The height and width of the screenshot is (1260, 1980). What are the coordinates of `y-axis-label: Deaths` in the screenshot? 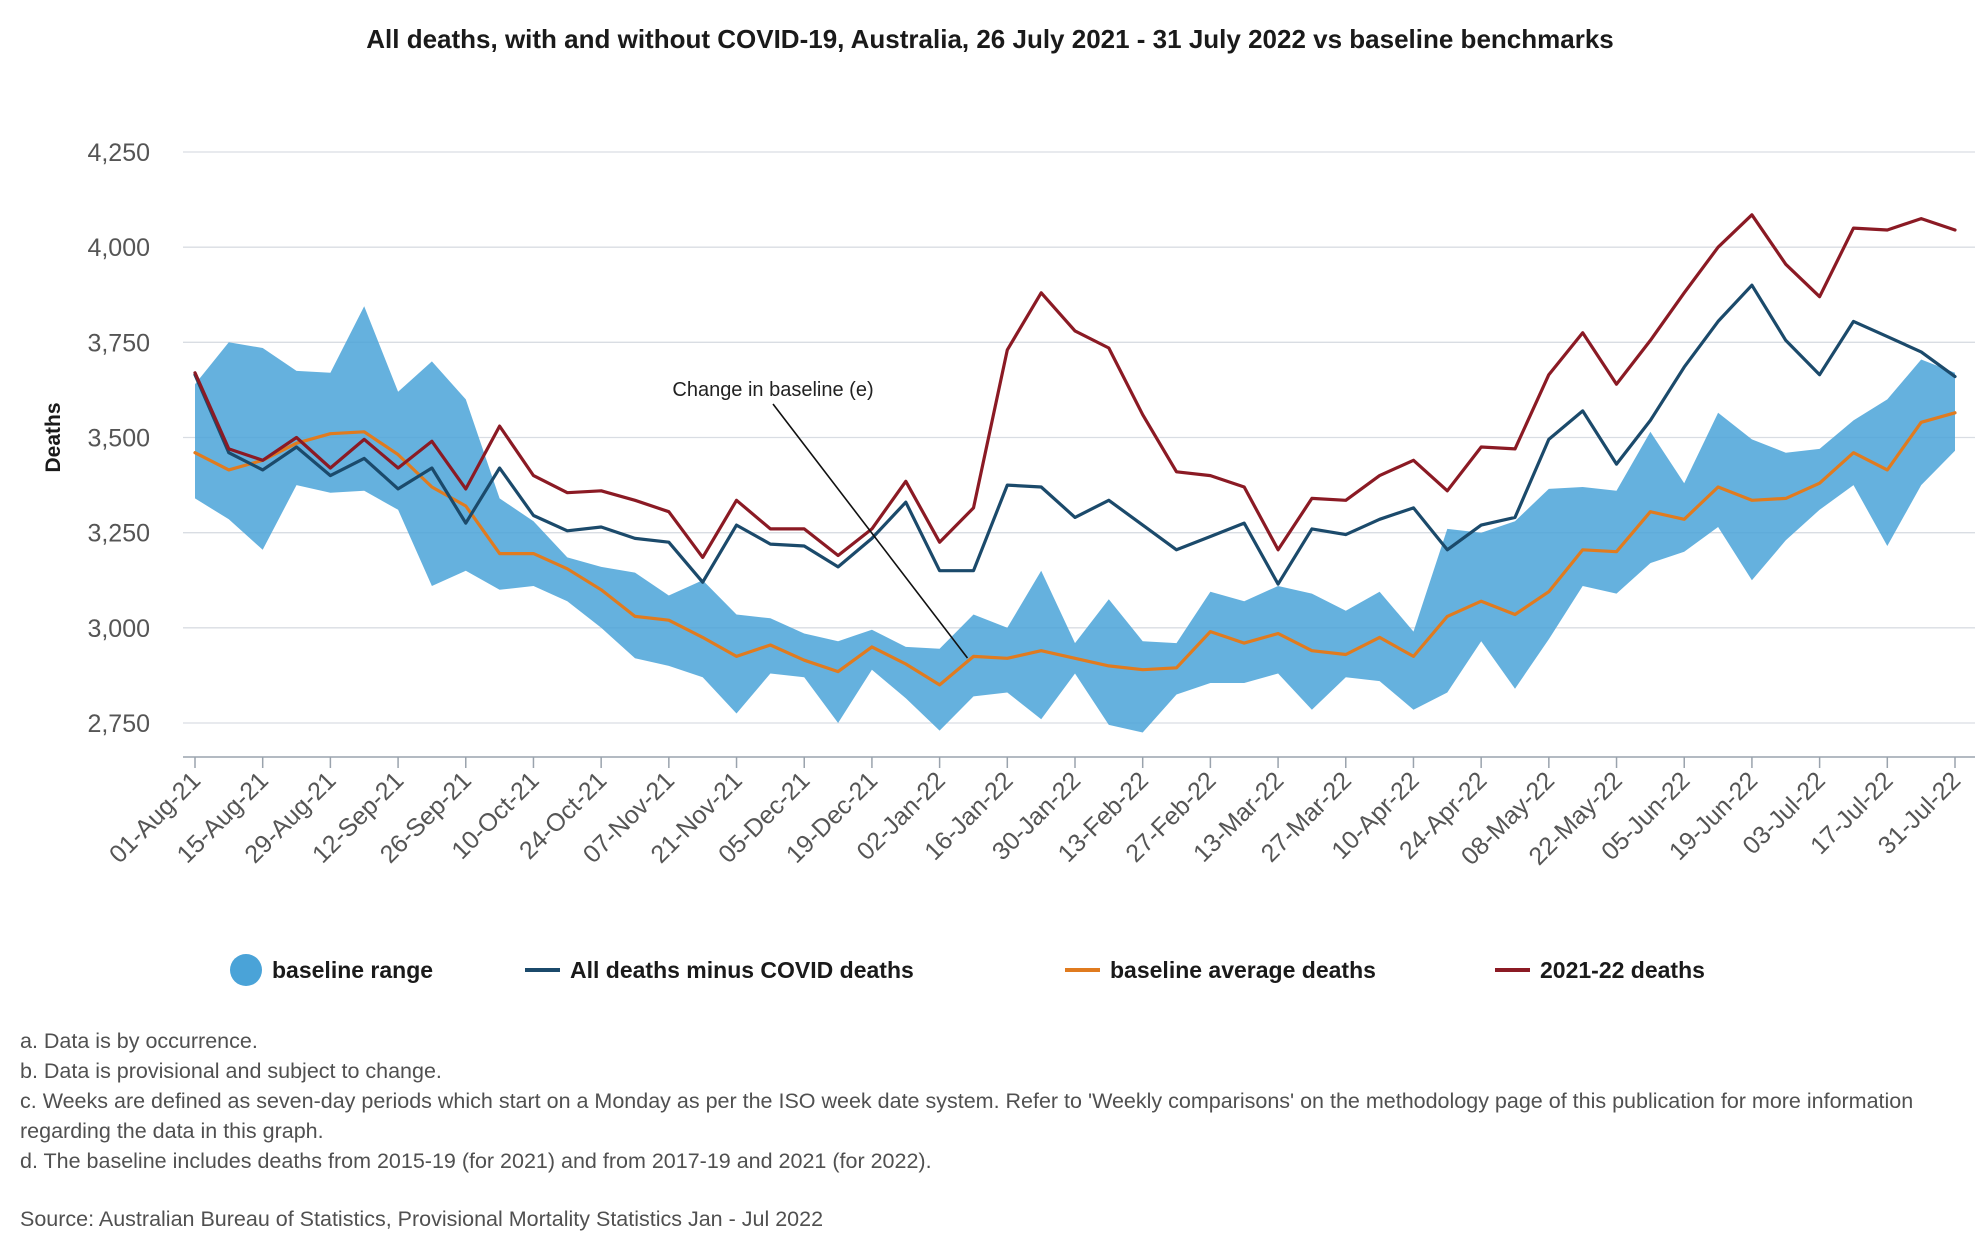 It's located at (53, 437).